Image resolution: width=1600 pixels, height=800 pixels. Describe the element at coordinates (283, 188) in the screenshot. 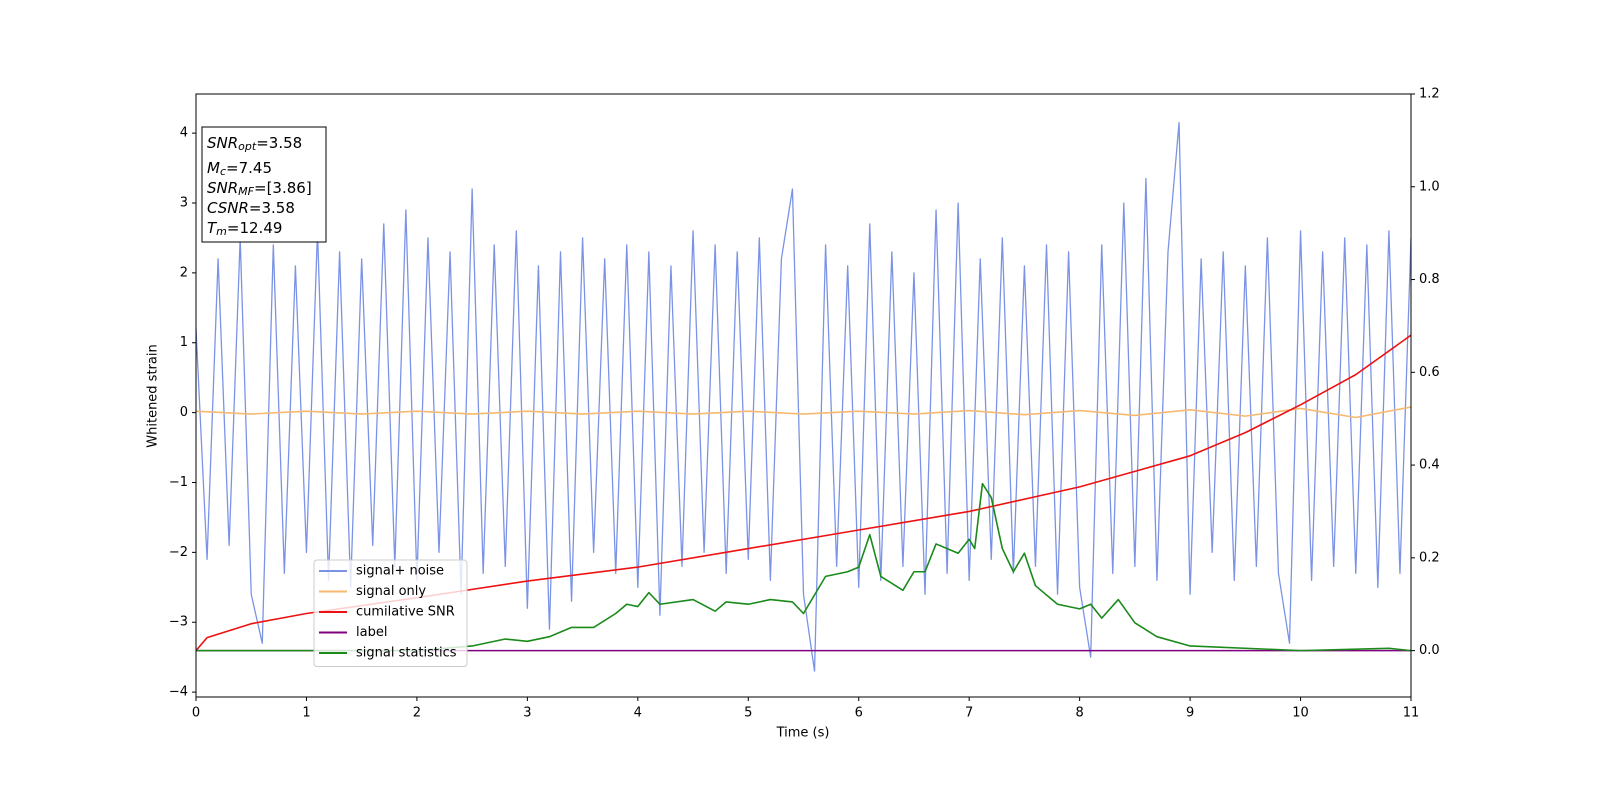

I see `annotation-text: =[3.86]` at that location.